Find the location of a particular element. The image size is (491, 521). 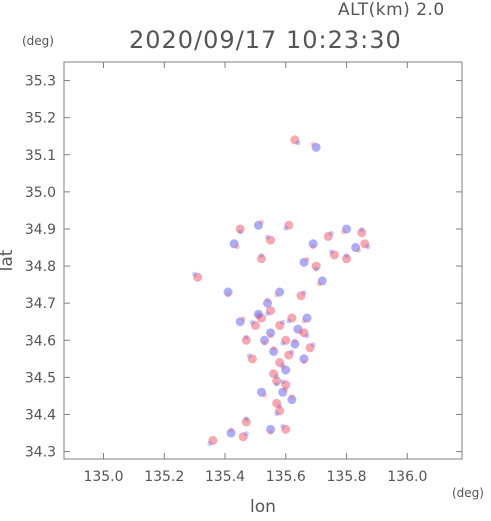

y-tick-label: 35.3 is located at coordinates (40, 82).